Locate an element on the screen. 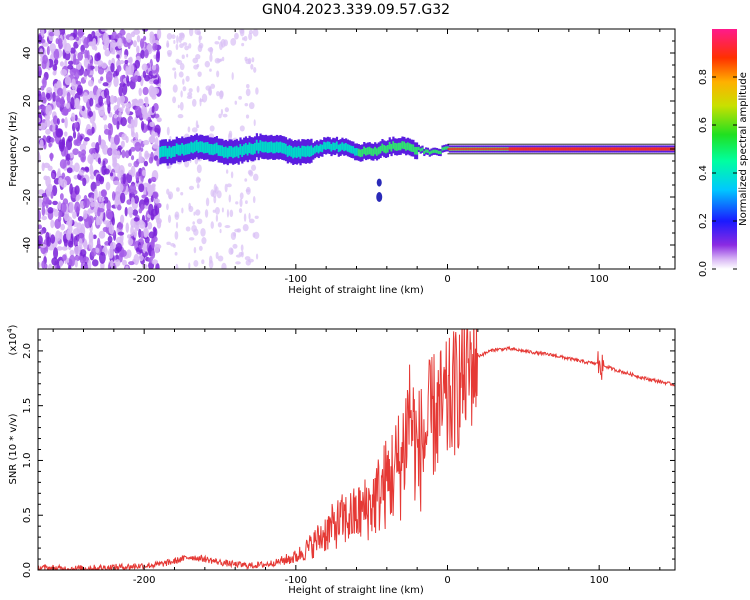  svg-text: (x104) is located at coordinates (12, 339).